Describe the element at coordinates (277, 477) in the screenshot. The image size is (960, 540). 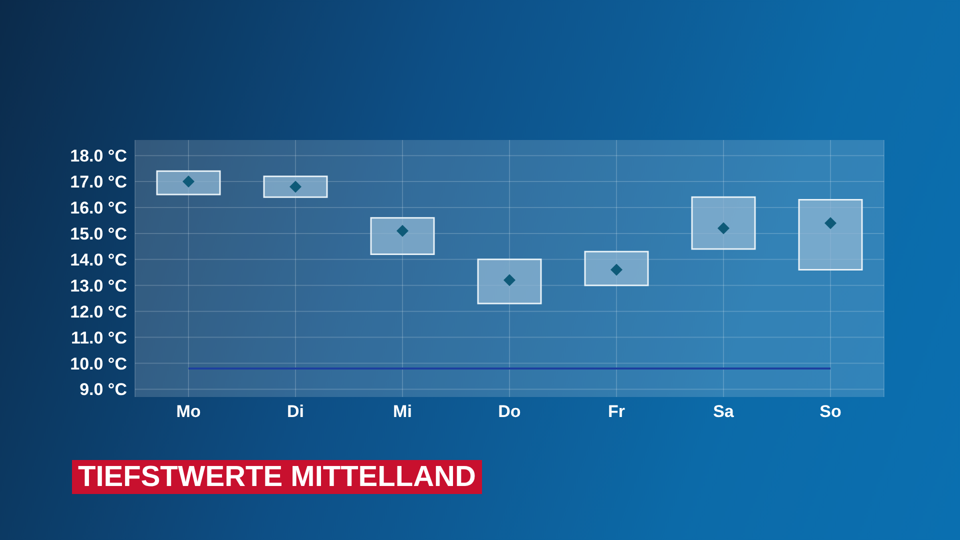
I see `text: TIEFSTWERTE MITTELLAND` at that location.